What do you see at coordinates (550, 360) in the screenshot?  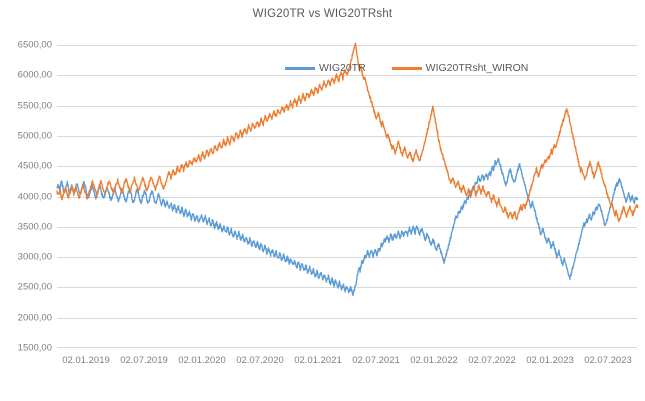 I see `x-axis-tick-label: 02.01.2023` at bounding box center [550, 360].